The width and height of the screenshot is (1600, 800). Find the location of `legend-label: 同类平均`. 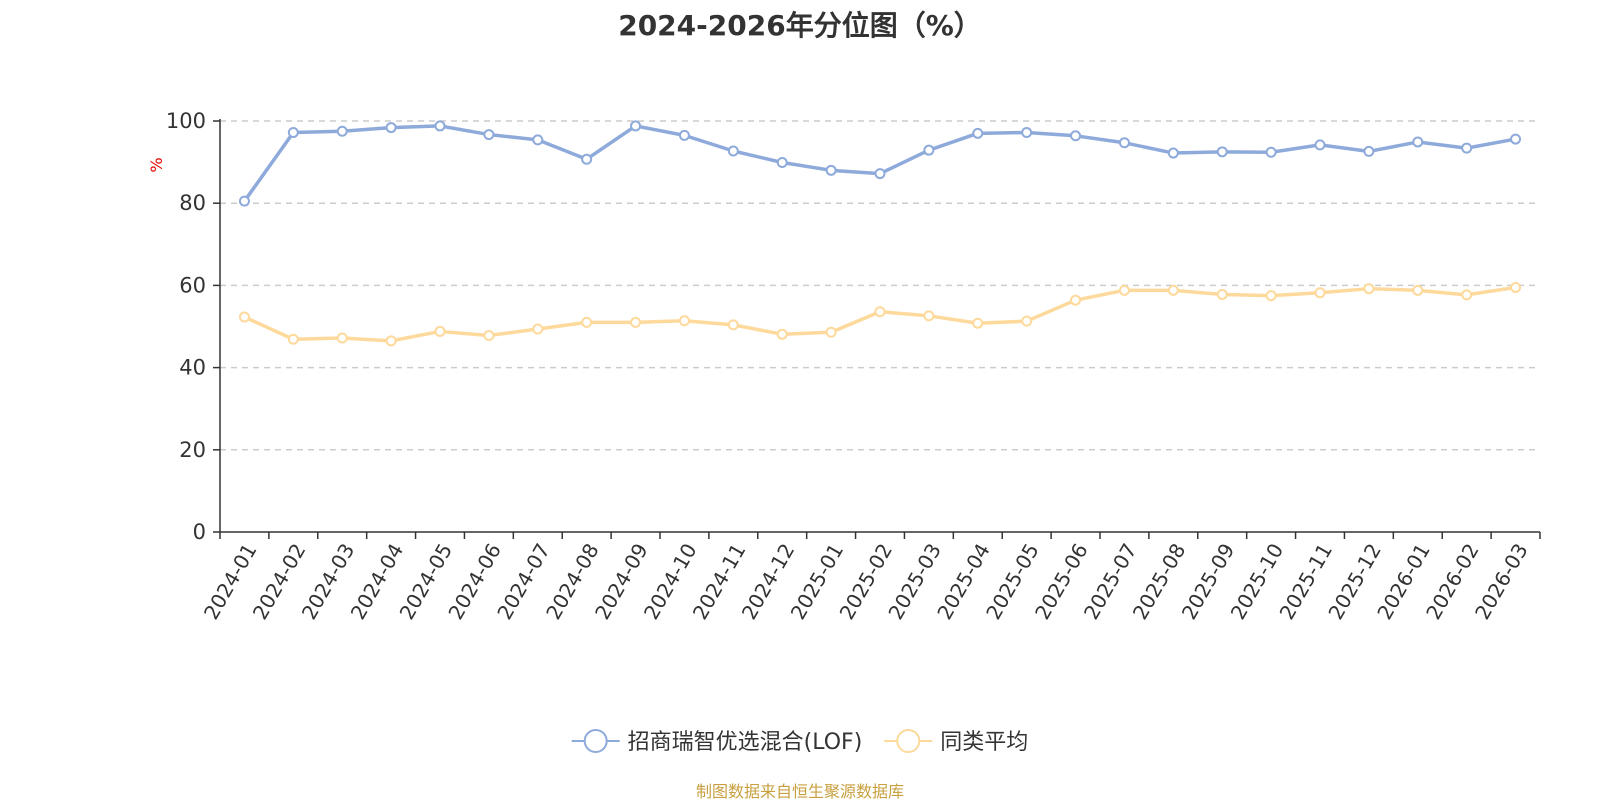

legend-label: 同类平均 is located at coordinates (984, 742).